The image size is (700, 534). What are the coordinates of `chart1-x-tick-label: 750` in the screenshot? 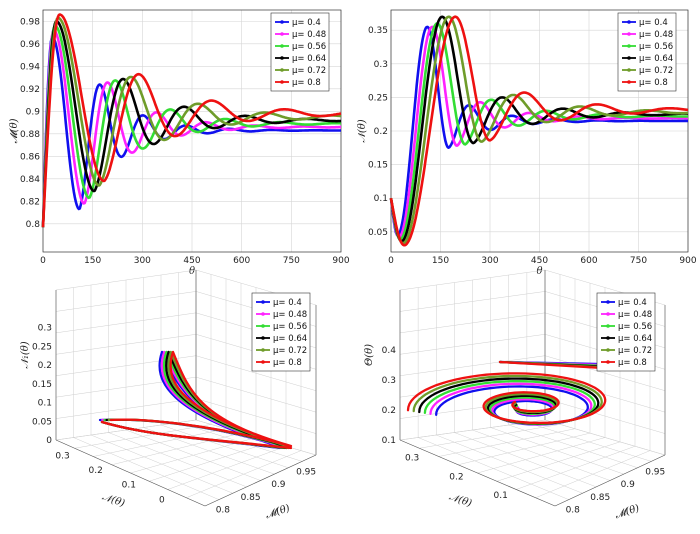 It's located at (291, 261).